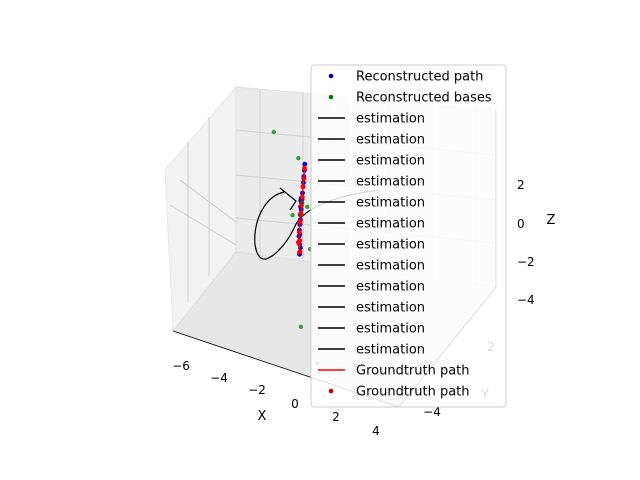 This screenshot has width=640, height=480. Describe the element at coordinates (181, 366) in the screenshot. I see `x-tick-label: −6` at that location.